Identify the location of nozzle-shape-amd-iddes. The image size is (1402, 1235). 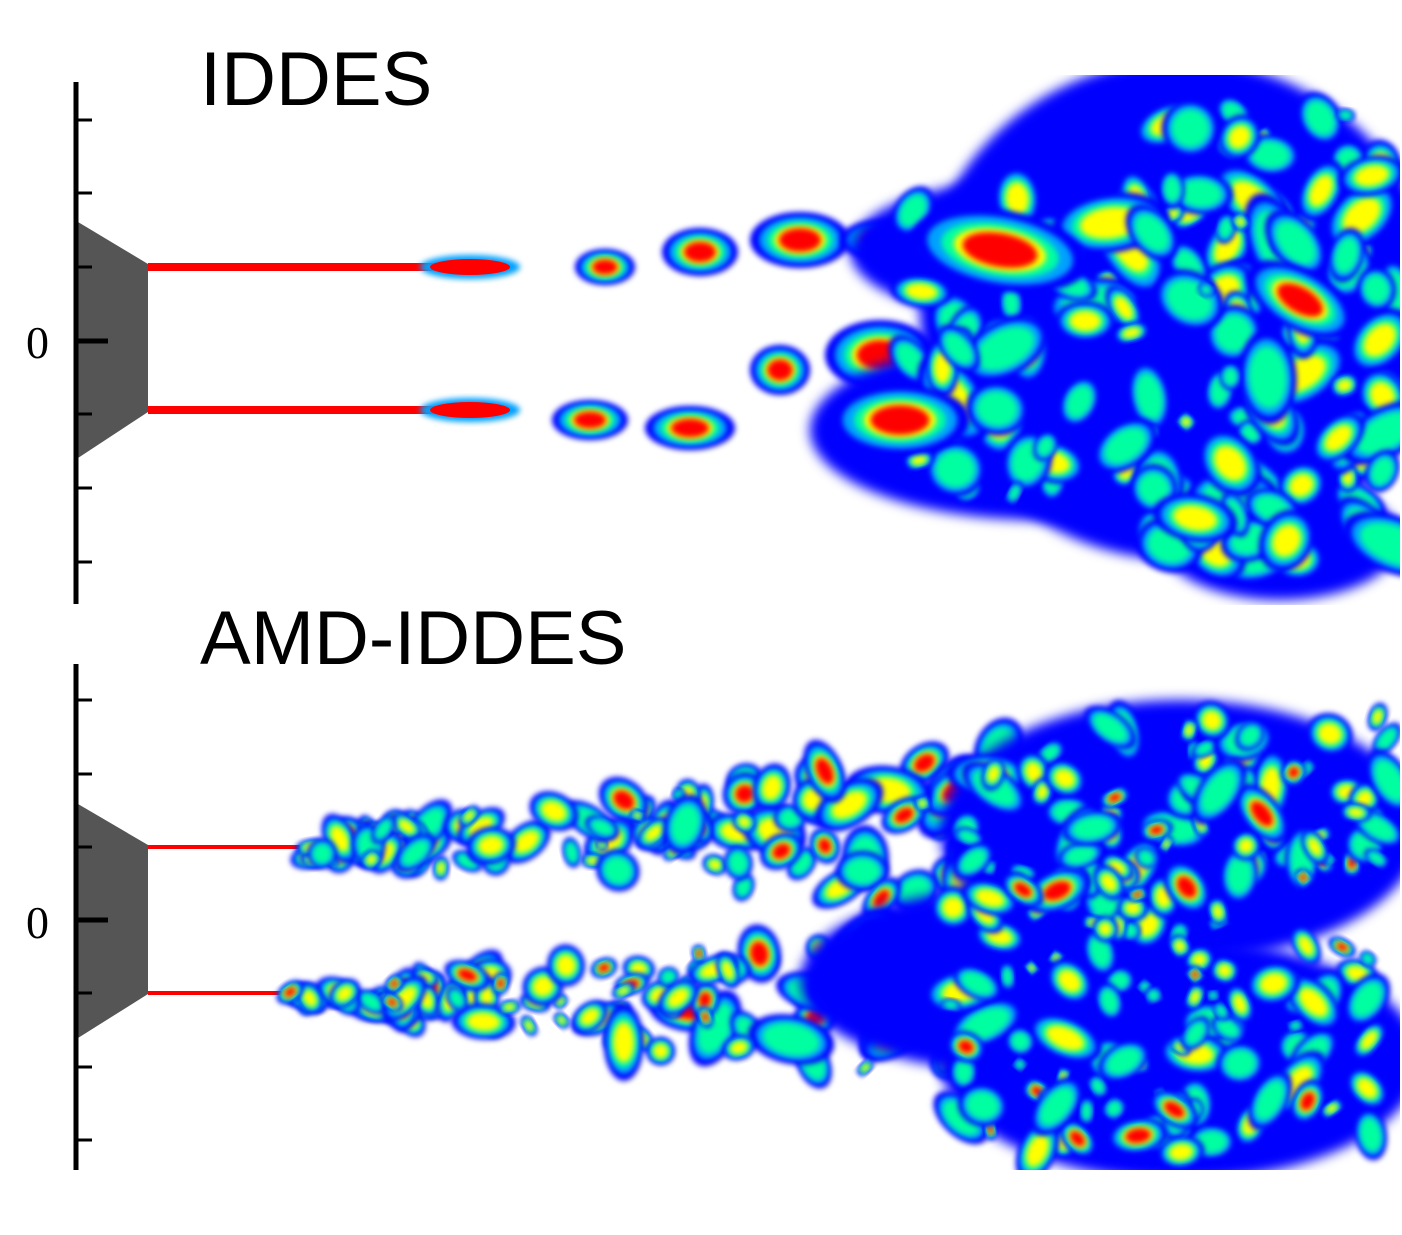
(113, 921).